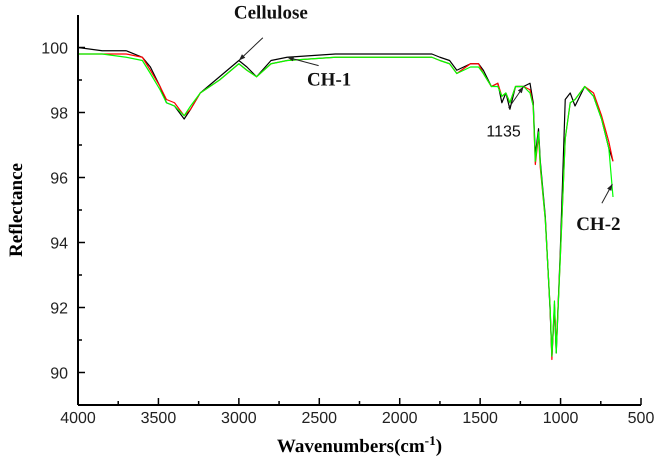 Image resolution: width=659 pixels, height=462 pixels. Describe the element at coordinates (239, 418) in the screenshot. I see `x-tick-label: 3000` at that location.